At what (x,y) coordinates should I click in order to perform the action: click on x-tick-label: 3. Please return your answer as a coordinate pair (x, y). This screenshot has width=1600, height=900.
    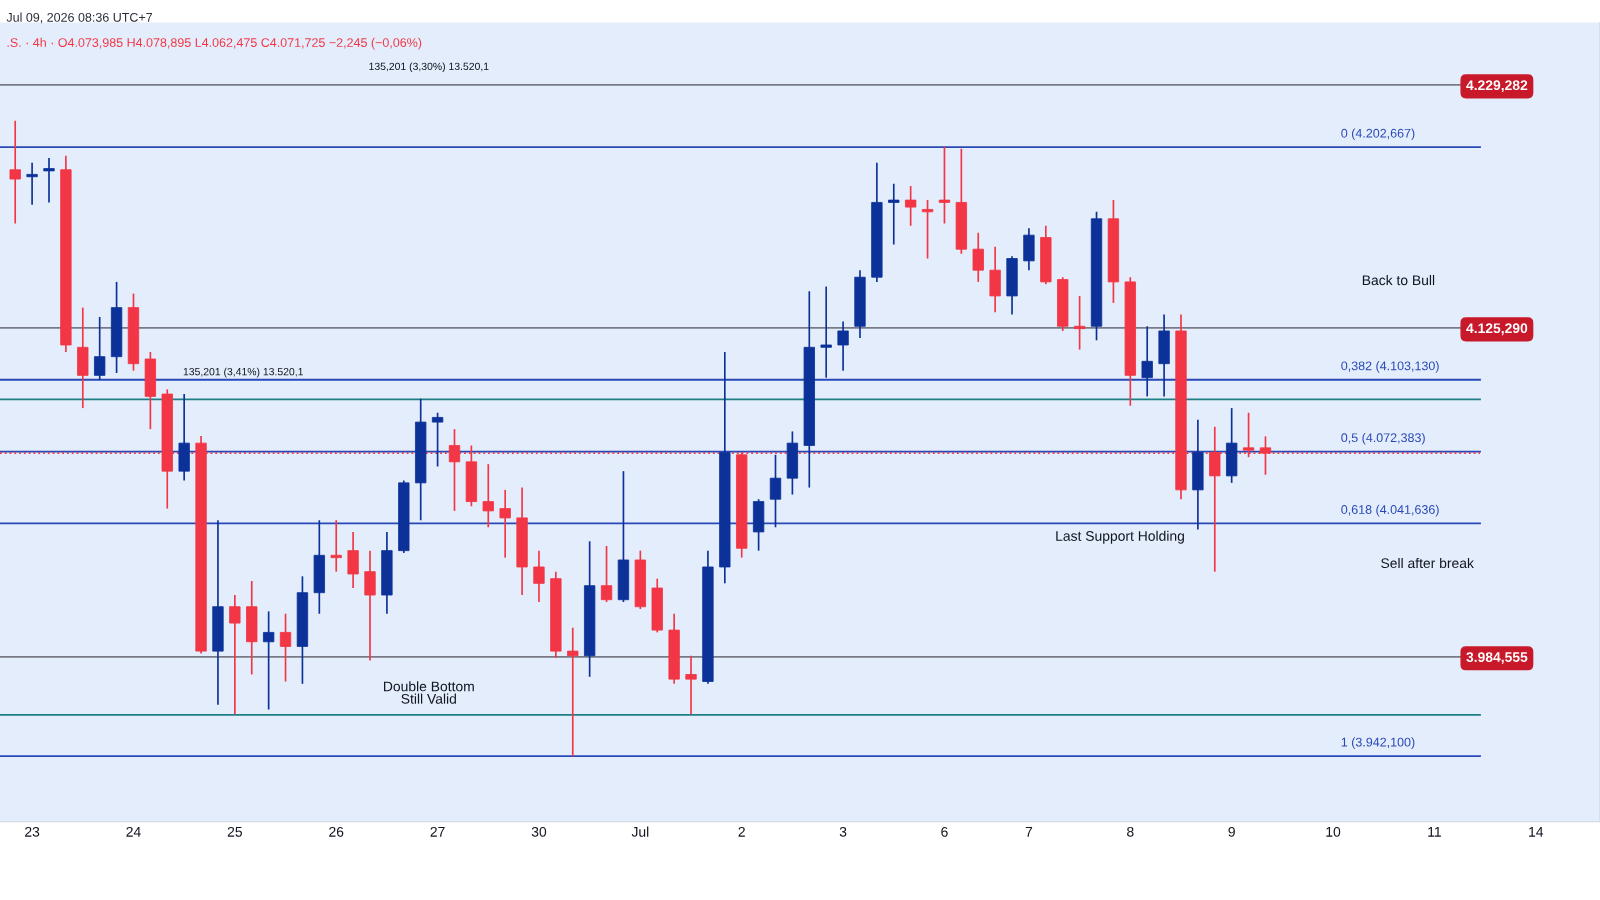
    Looking at the image, I should click on (843, 831).